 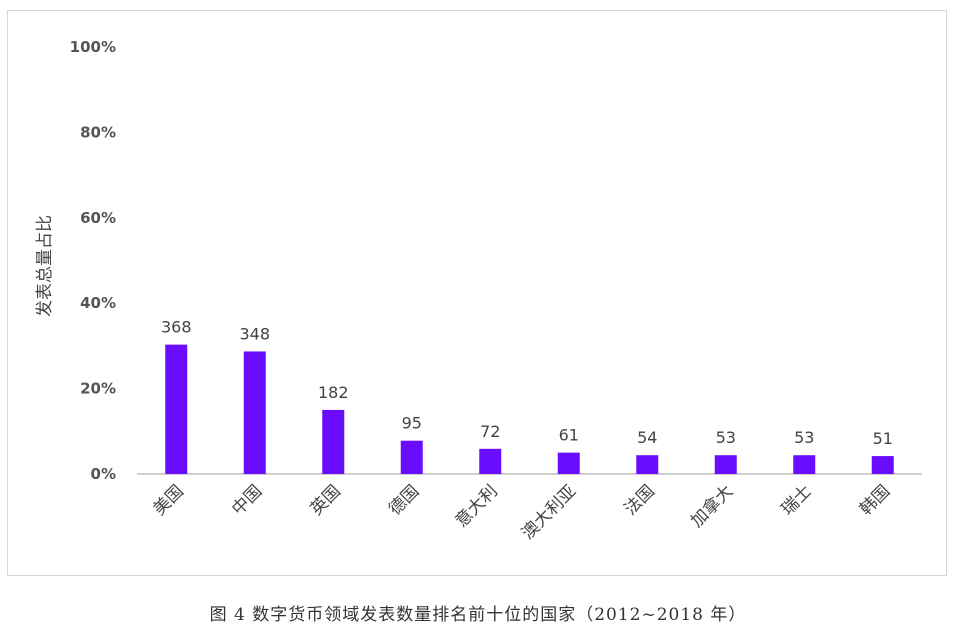 What do you see at coordinates (98, 132) in the screenshot?
I see `y-tick-label: 80%` at bounding box center [98, 132].